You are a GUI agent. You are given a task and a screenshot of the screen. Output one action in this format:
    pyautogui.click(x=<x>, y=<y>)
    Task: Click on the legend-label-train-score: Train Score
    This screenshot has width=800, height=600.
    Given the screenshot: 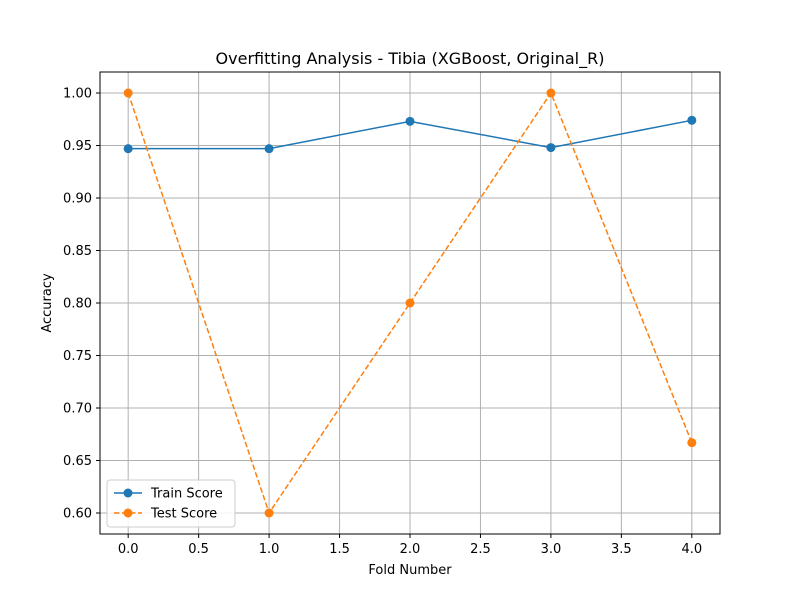 What is the action you would take?
    pyautogui.click(x=186, y=494)
    